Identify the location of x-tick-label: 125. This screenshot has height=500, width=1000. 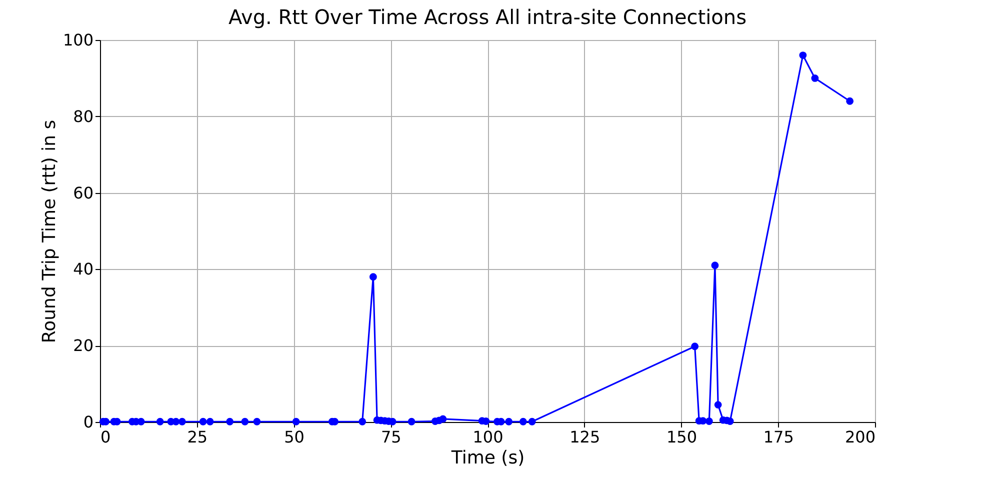
(585, 437).